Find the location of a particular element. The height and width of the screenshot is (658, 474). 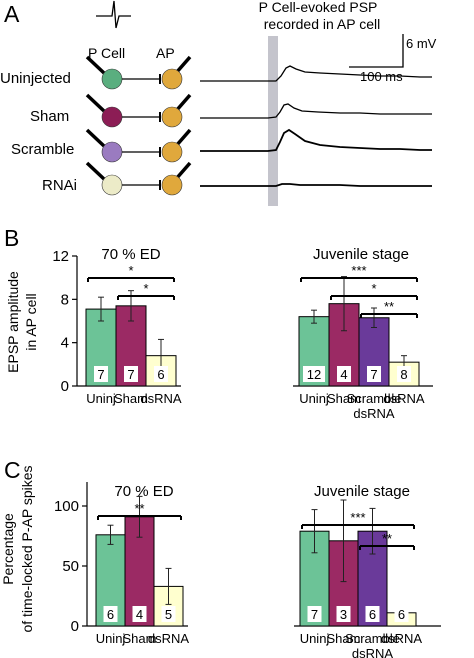

y-axis-label-line1: Percentage is located at coordinates (8, 549).